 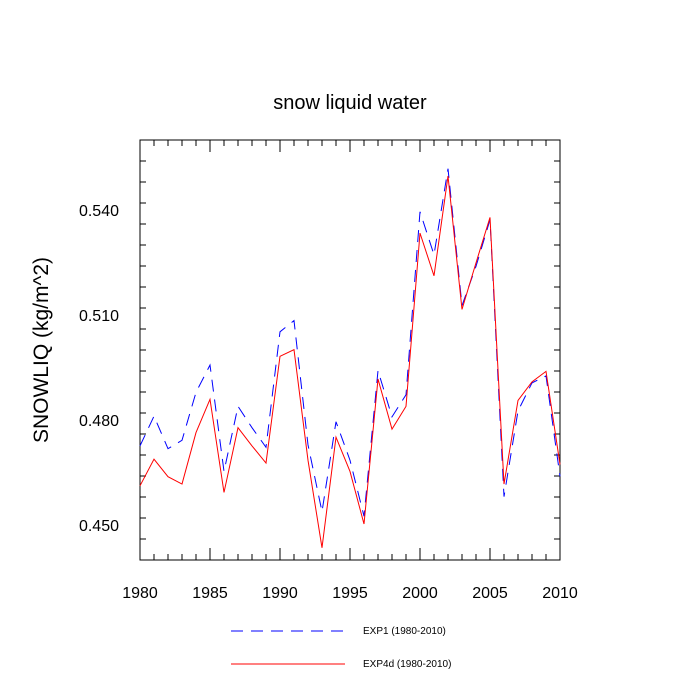 I want to click on x-tick-label: 1990, so click(x=280, y=593).